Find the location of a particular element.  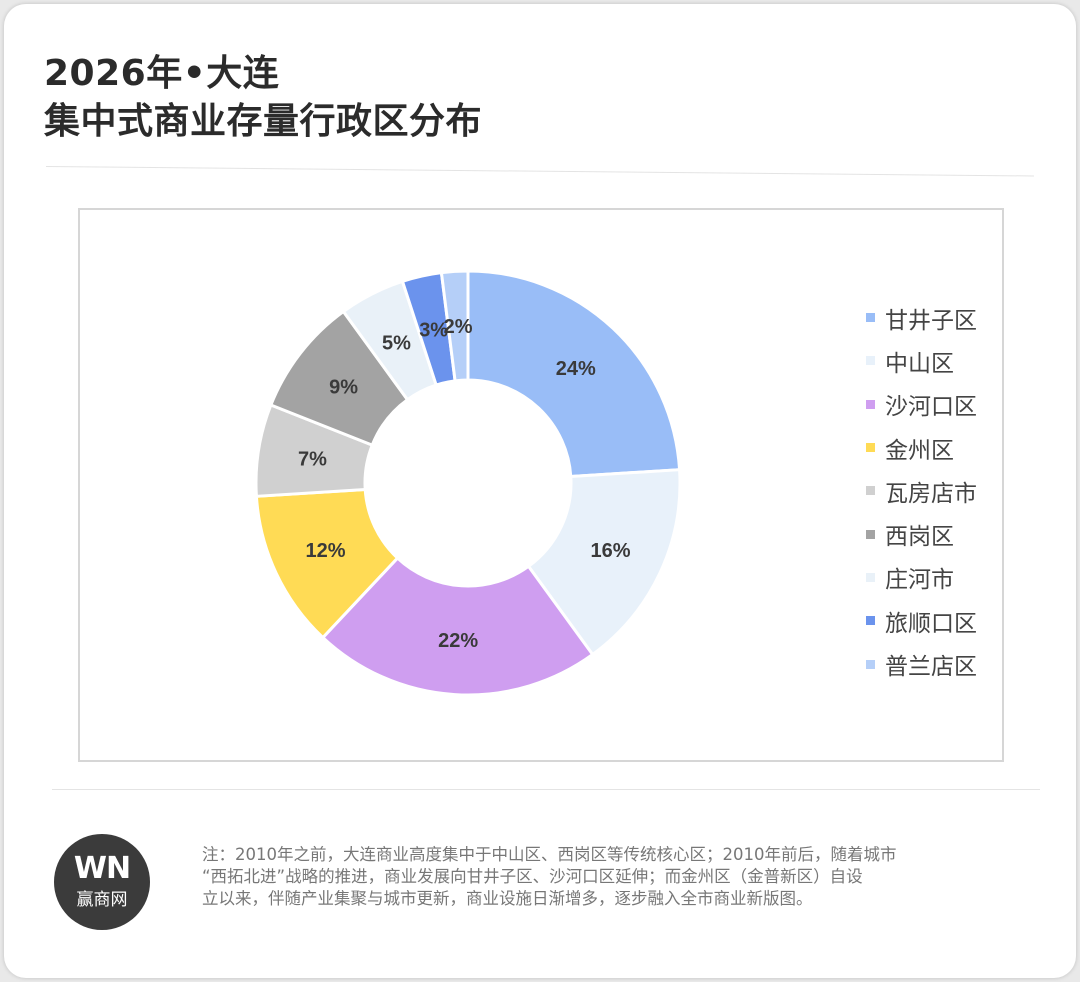

title-line-1: 2026年•大连 is located at coordinates (162, 73).